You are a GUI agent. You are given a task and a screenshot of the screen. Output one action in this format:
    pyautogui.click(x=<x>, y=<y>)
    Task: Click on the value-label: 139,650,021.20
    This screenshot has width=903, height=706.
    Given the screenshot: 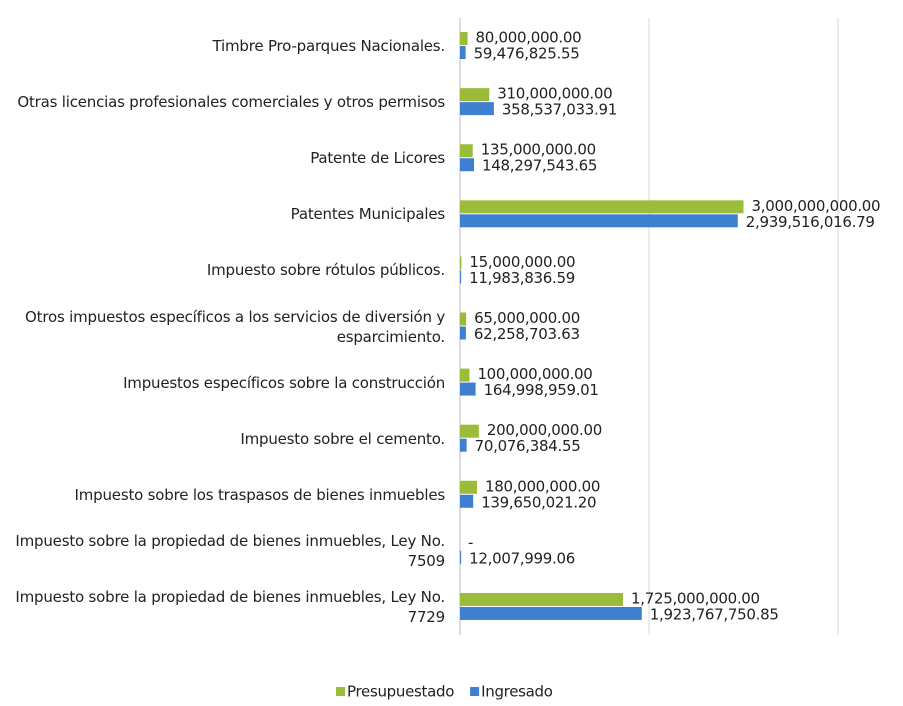 What is the action you would take?
    pyautogui.click(x=538, y=502)
    